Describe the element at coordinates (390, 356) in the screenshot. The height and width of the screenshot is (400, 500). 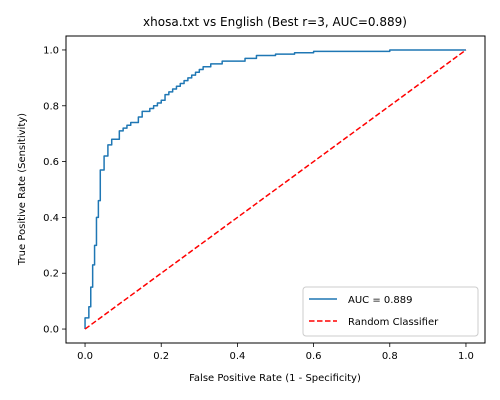
I see `x-tick-label: 0.8` at that location.